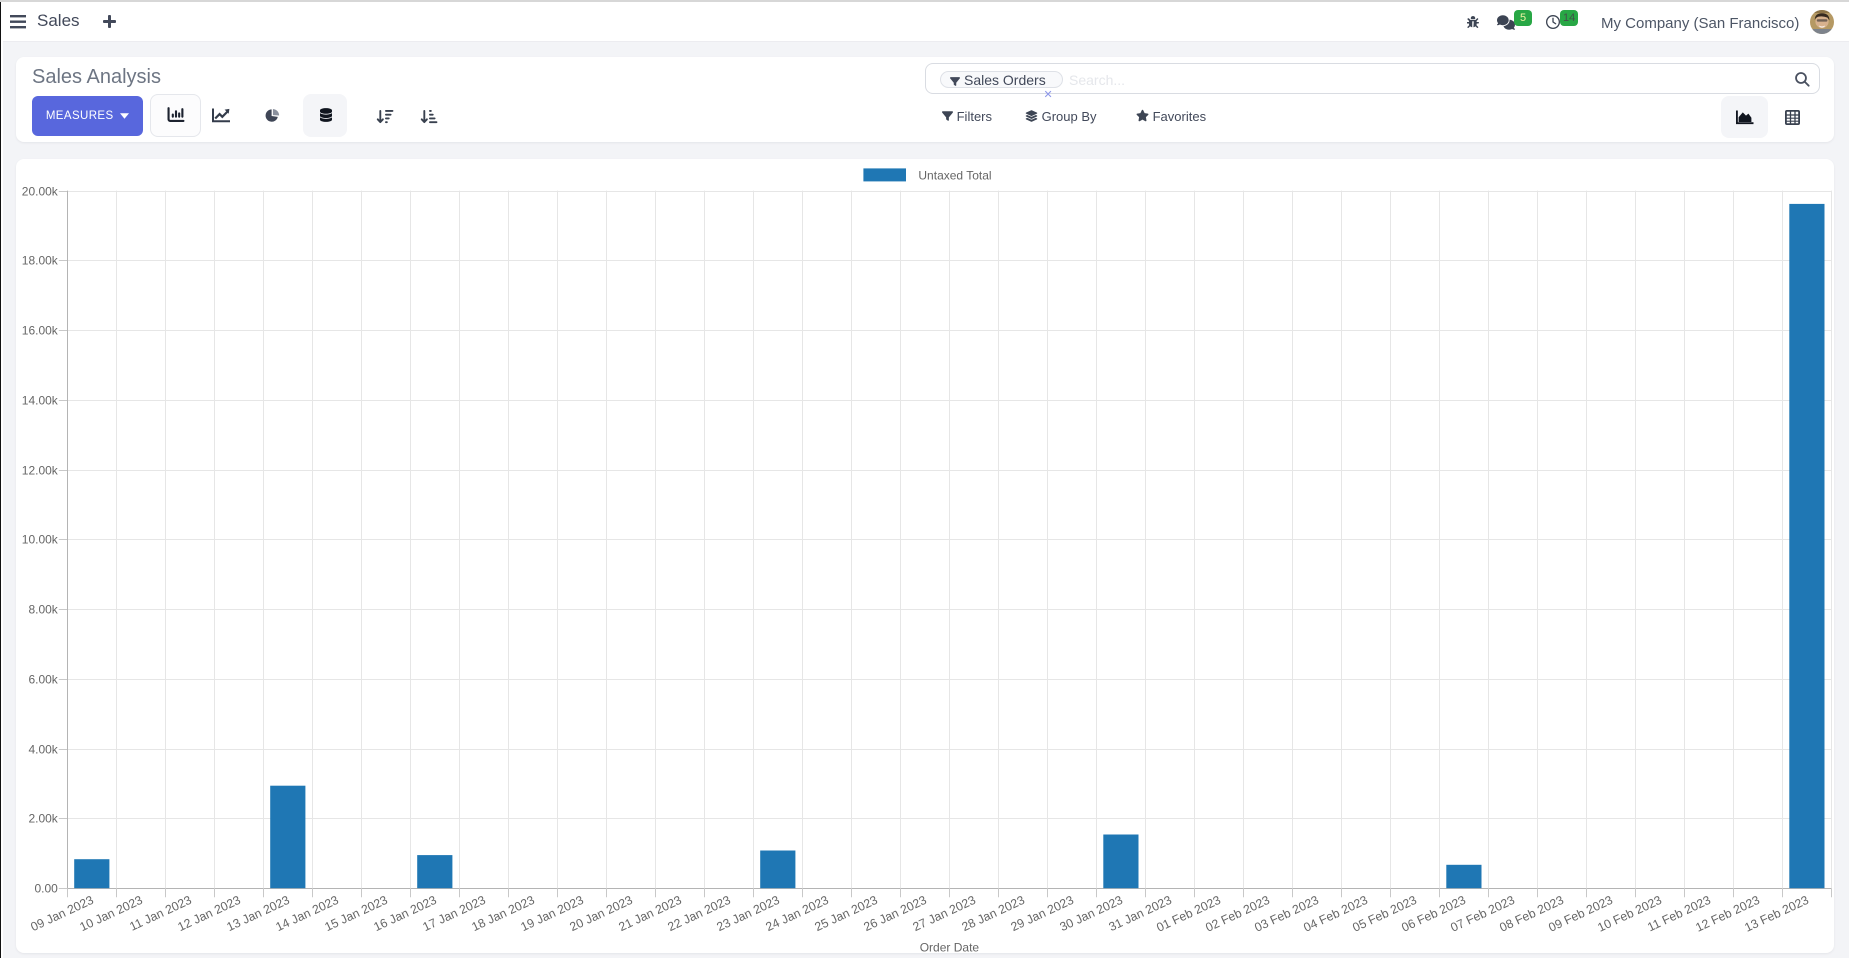 The height and width of the screenshot is (958, 1849). What do you see at coordinates (43, 750) in the screenshot?
I see `svg-text: 4.00k` at bounding box center [43, 750].